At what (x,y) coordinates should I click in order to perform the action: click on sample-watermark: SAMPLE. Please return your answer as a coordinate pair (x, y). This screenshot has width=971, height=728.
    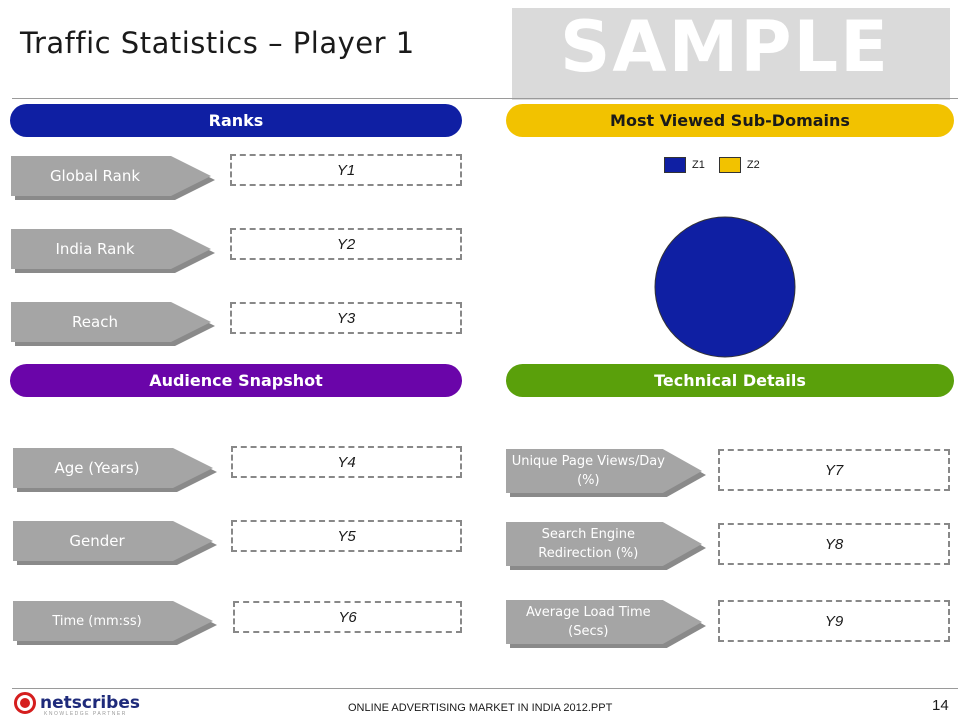
    Looking at the image, I should click on (731, 53).